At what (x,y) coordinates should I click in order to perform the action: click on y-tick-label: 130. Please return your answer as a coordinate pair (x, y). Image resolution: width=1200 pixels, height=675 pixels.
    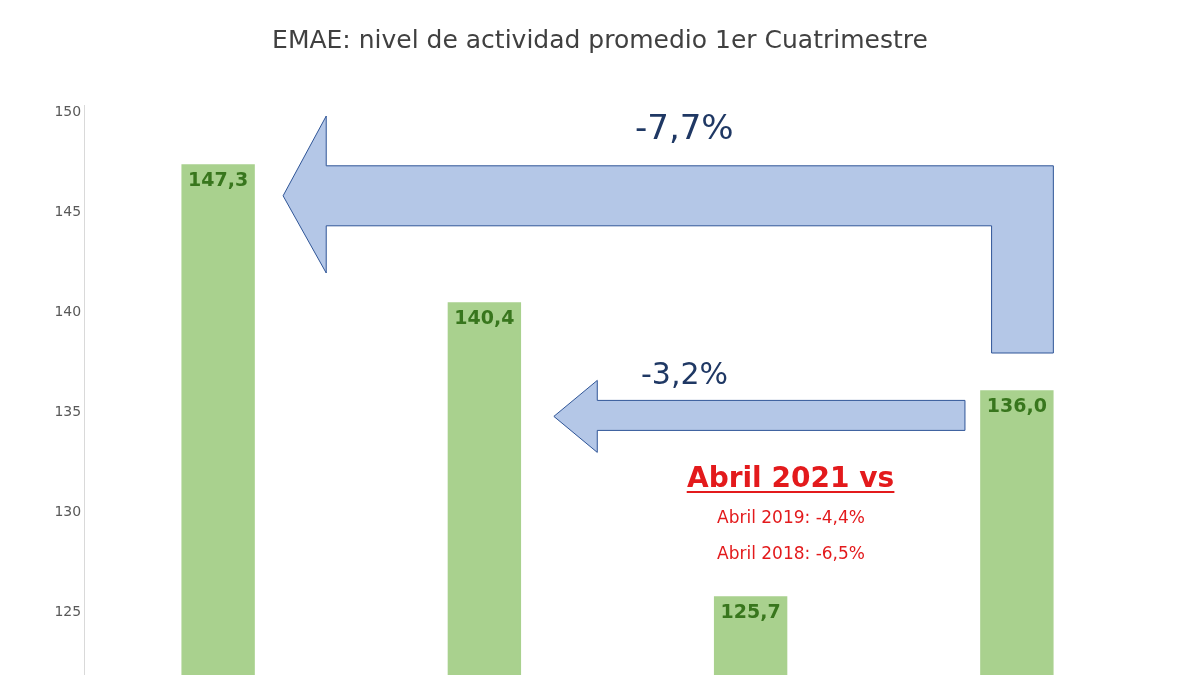
    Looking at the image, I should click on (68, 510).